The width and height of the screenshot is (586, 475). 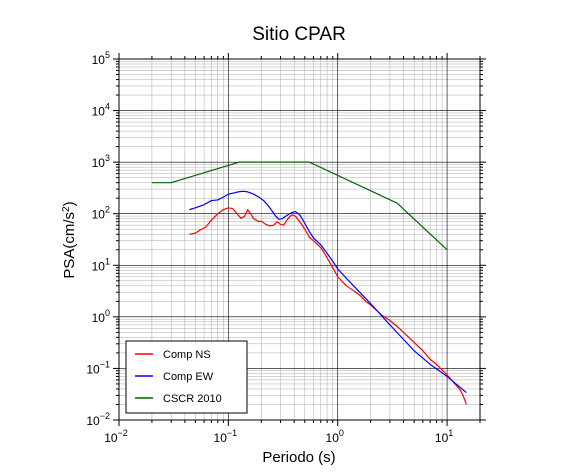 I want to click on x-axis-label: Periodo (s), so click(x=298, y=457).